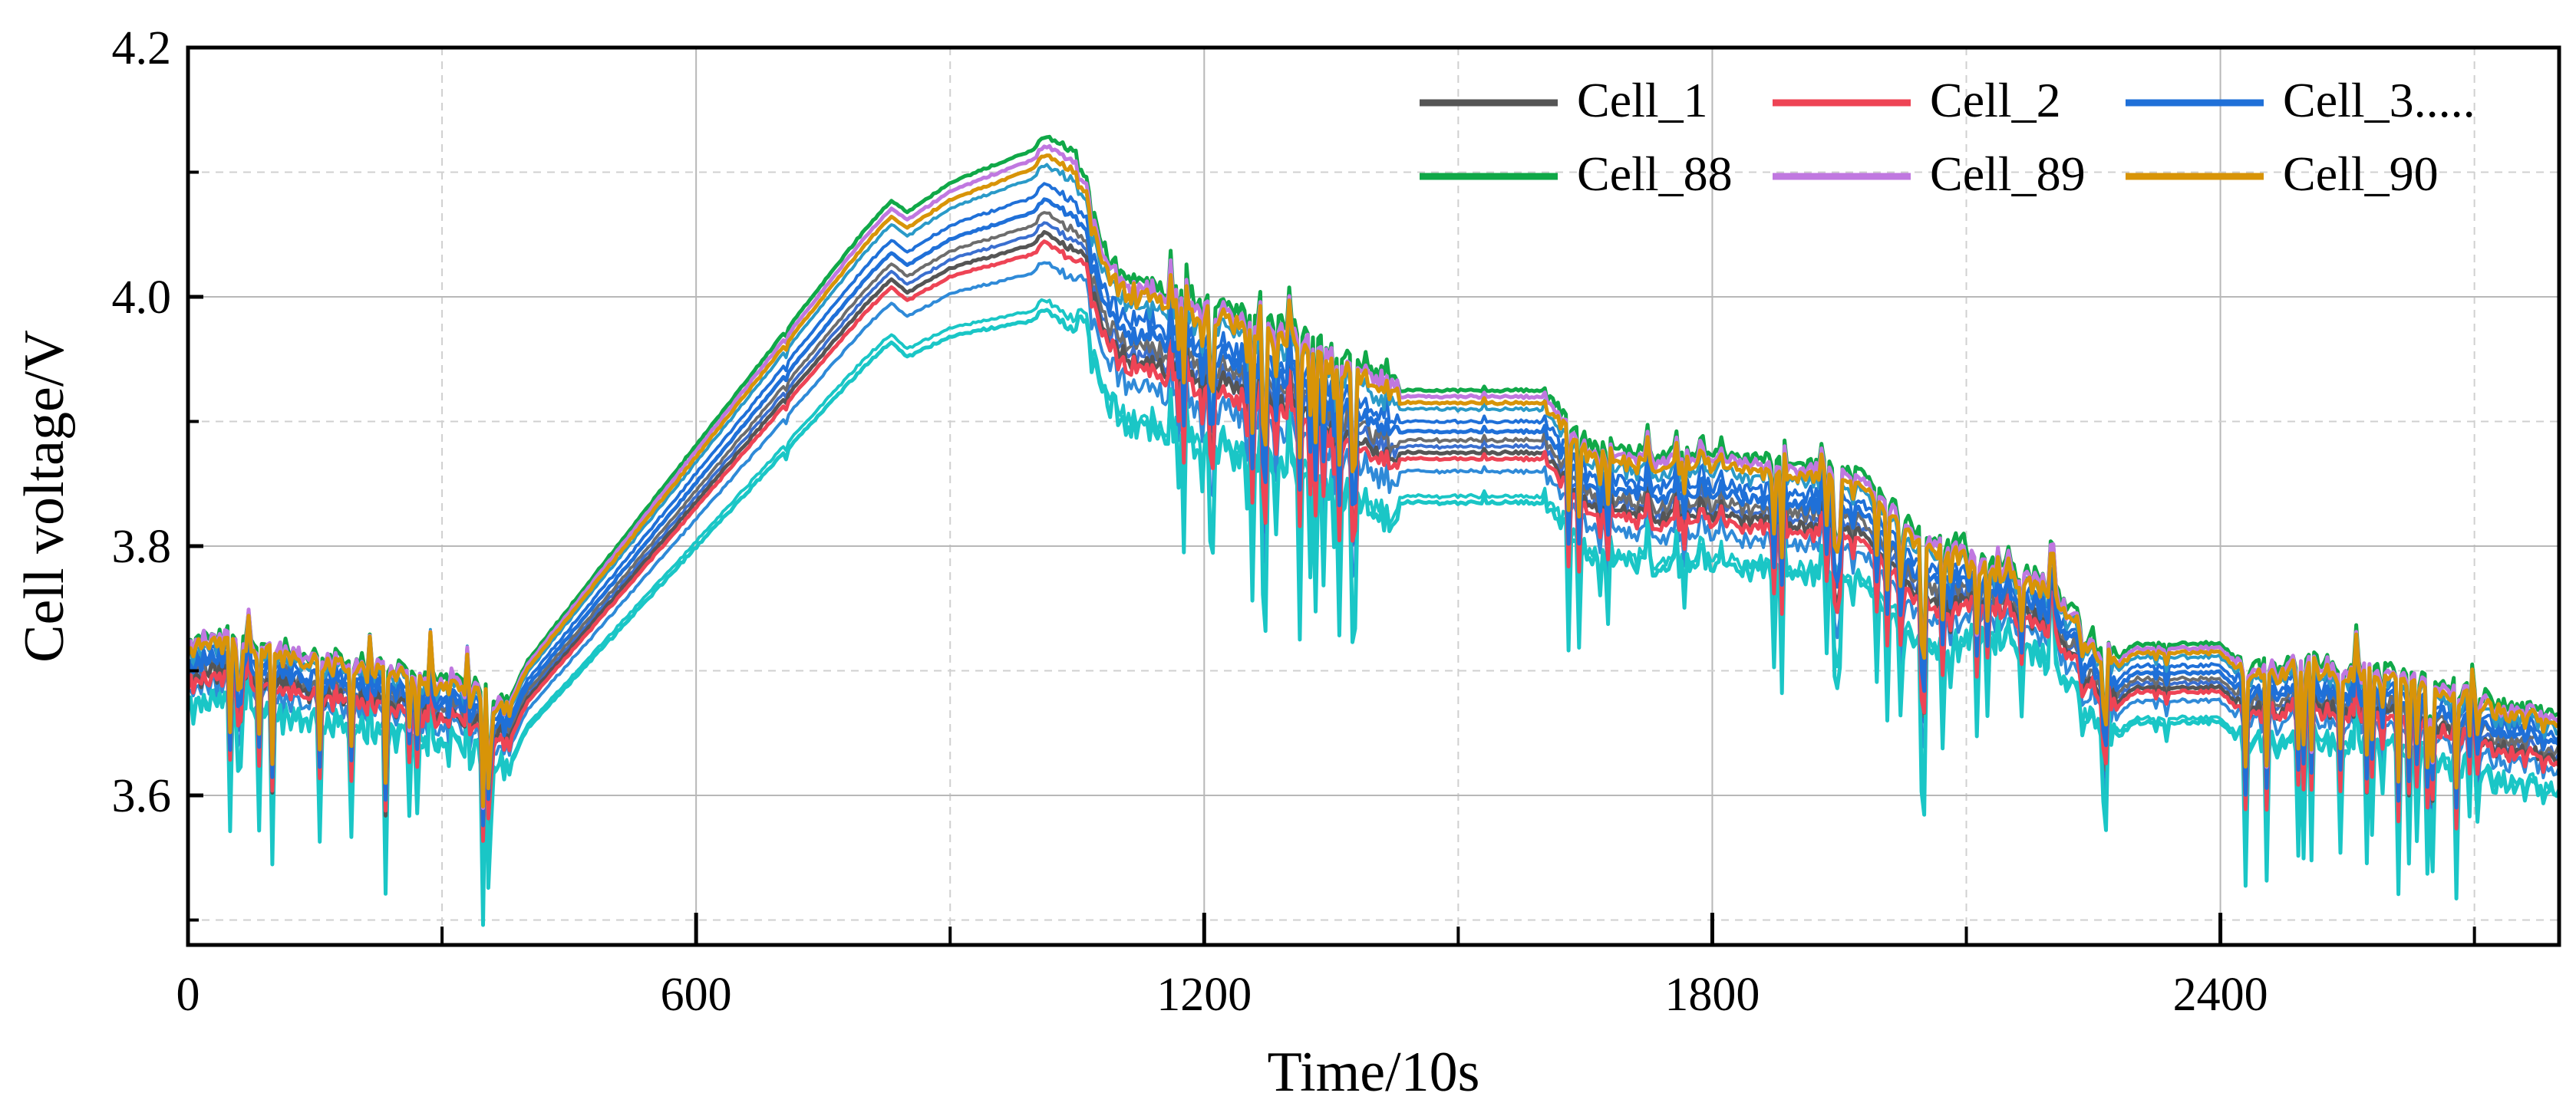 The height and width of the screenshot is (1116, 2576). I want to click on y-axis-title: Cell voltage/V, so click(44, 496).